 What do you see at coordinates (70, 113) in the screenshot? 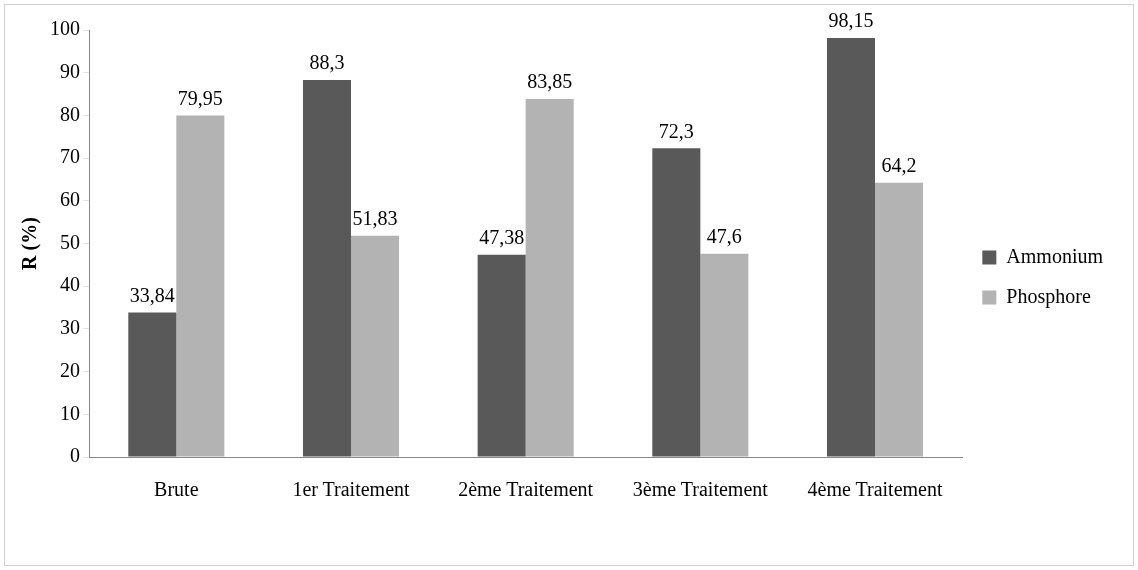
I see `y-tick-label: 80` at bounding box center [70, 113].